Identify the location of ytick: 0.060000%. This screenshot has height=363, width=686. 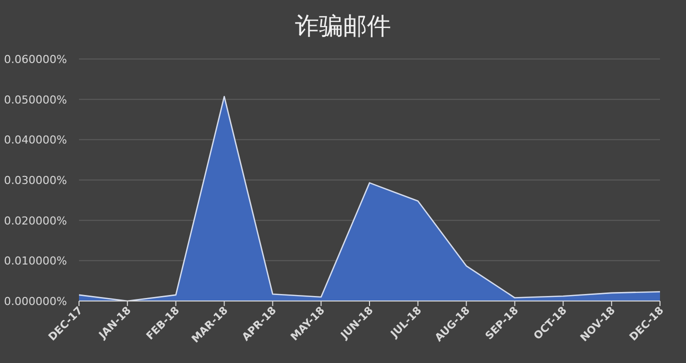
(35, 59).